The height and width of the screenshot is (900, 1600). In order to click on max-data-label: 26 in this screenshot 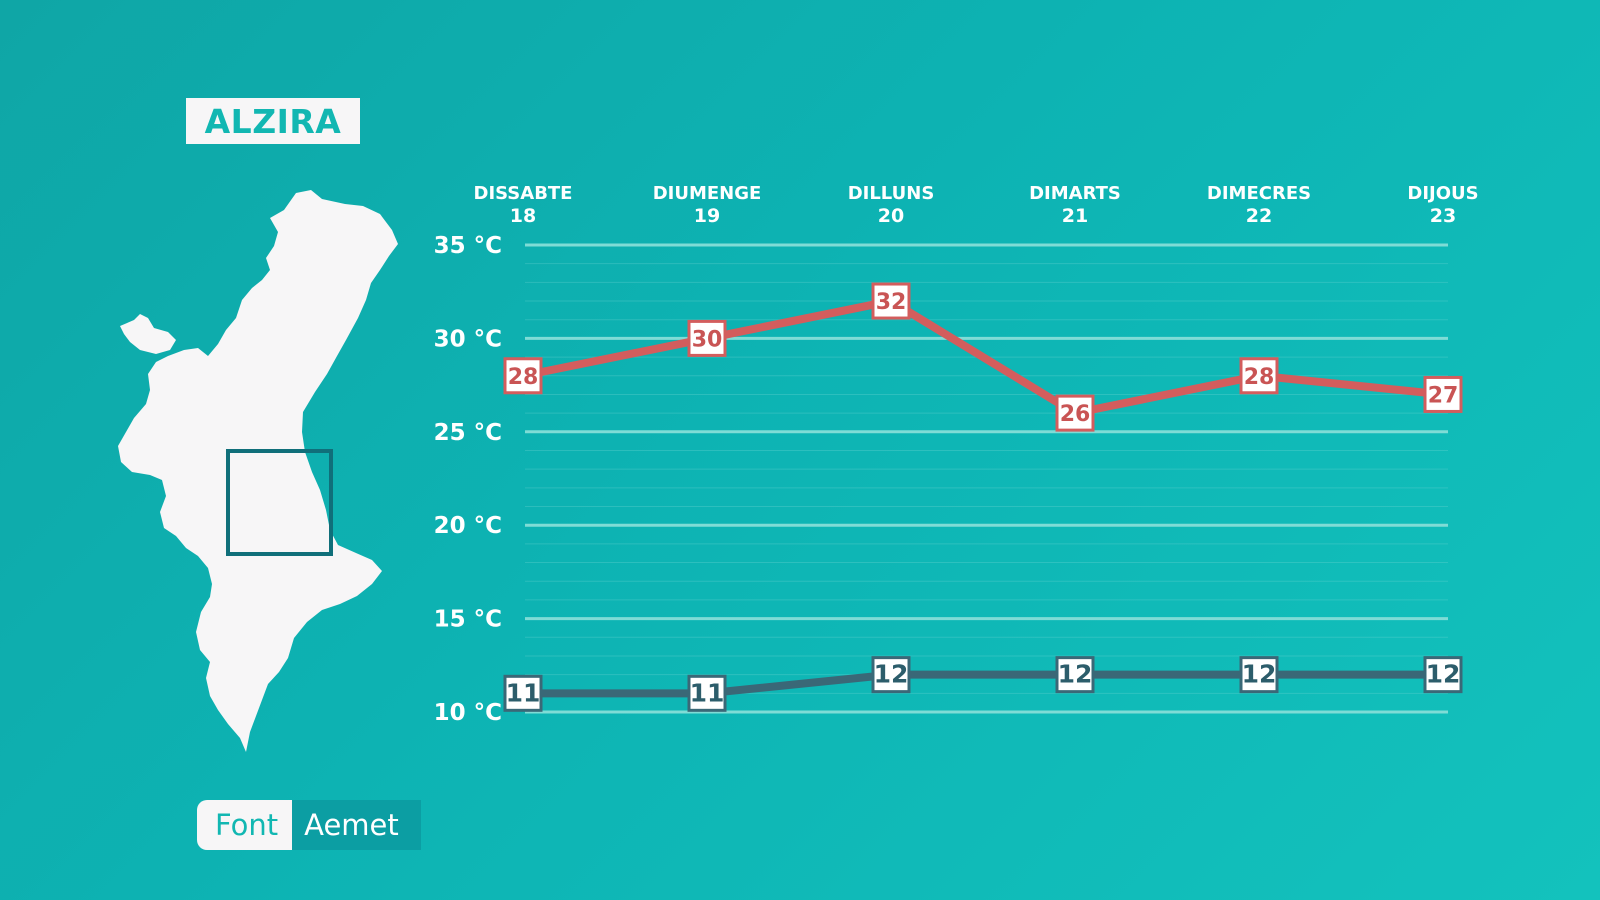, I will do `click(1075, 414)`.